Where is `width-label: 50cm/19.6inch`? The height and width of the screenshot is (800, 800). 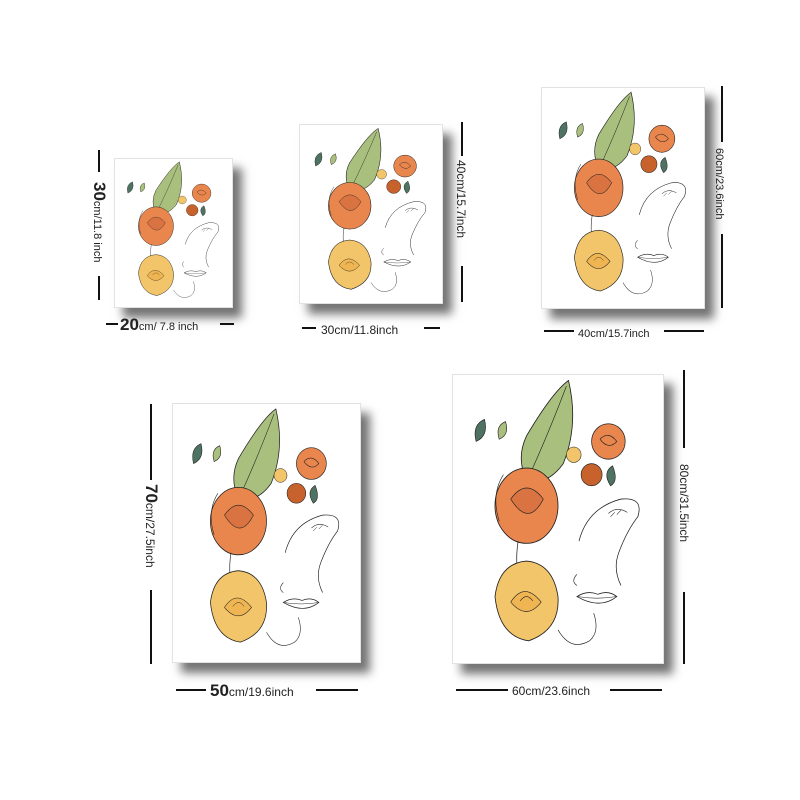
width-label: 50cm/19.6inch is located at coordinates (252, 691).